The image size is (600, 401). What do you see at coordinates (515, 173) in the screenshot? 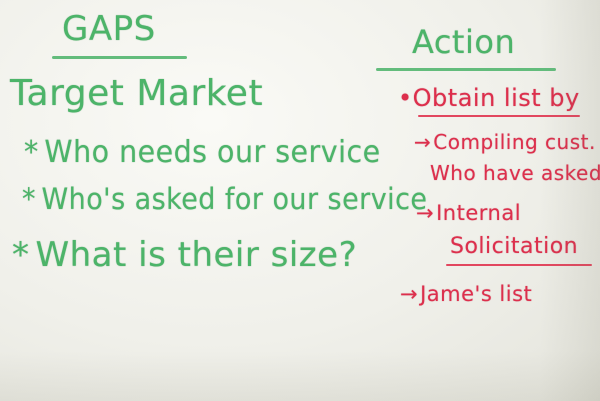
I see `action-step-1-line-2: Who have asked` at bounding box center [515, 173].